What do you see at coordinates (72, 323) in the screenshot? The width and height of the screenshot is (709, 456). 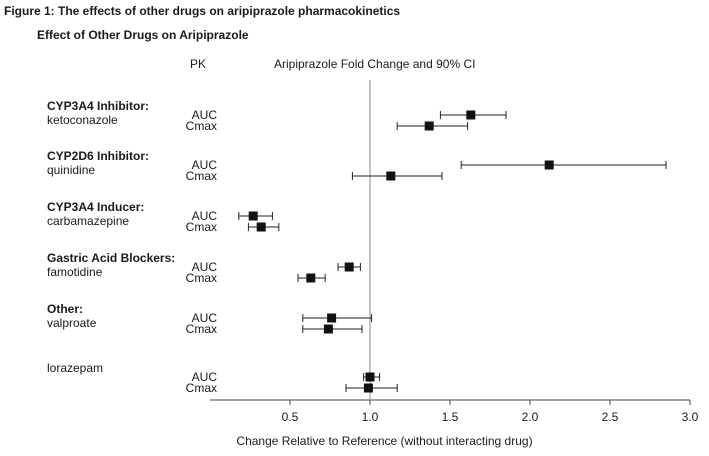 I see `drug-name: valproate` at bounding box center [72, 323].